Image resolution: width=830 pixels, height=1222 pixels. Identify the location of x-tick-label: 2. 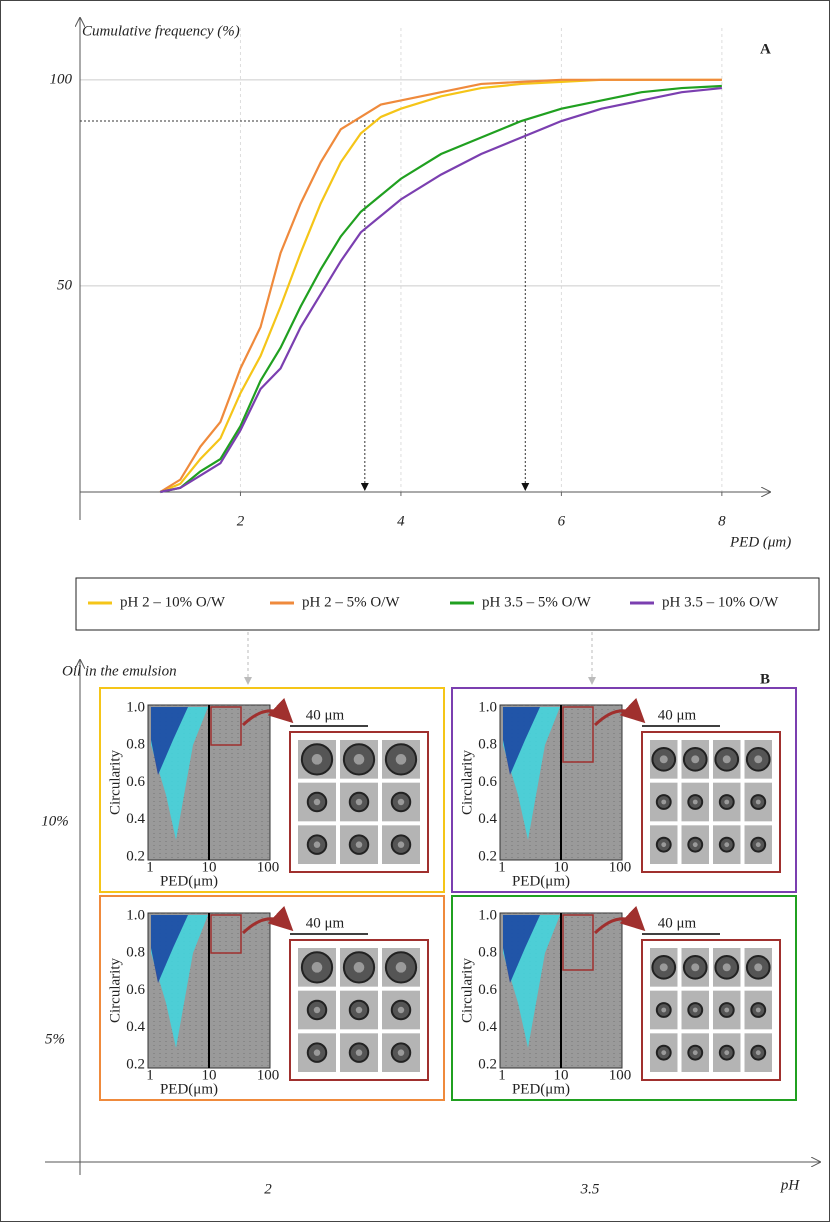
(241, 521).